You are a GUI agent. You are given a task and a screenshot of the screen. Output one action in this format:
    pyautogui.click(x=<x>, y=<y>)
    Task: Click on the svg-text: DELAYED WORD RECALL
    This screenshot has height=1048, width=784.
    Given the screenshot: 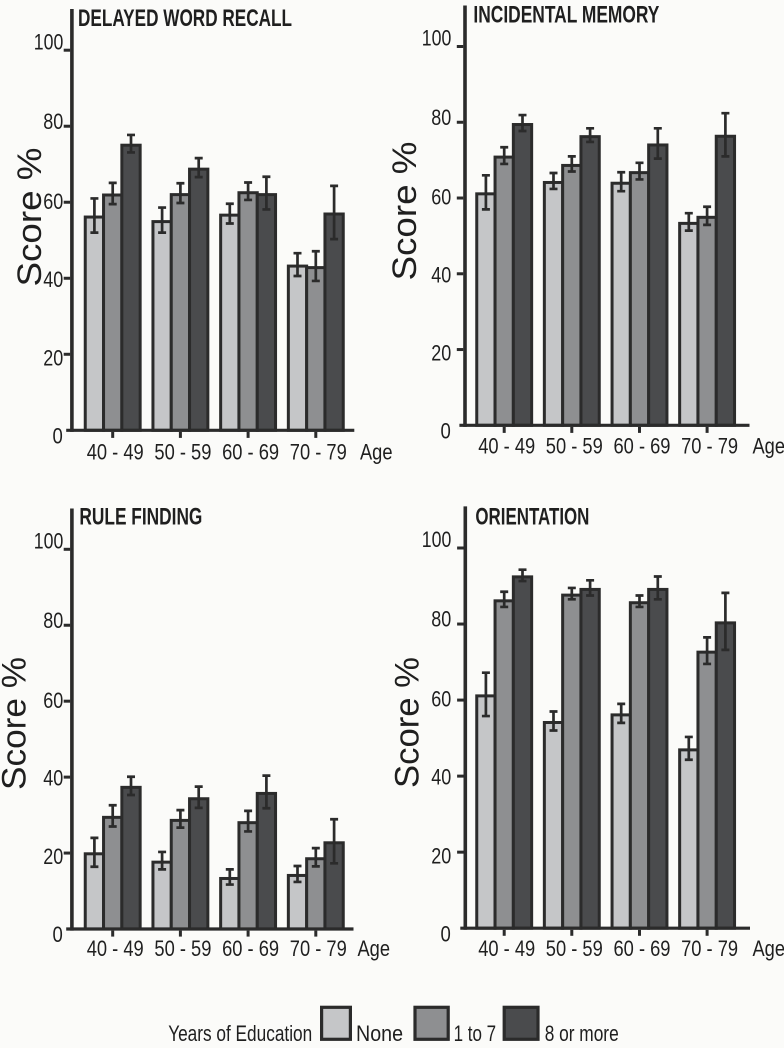 What is the action you would take?
    pyautogui.click(x=185, y=18)
    